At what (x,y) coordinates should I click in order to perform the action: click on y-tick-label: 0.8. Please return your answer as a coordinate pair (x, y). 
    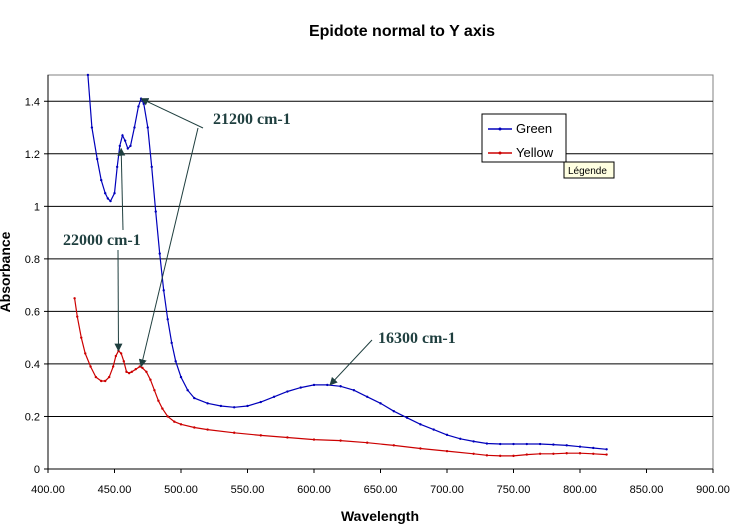
    Looking at the image, I should click on (32, 260).